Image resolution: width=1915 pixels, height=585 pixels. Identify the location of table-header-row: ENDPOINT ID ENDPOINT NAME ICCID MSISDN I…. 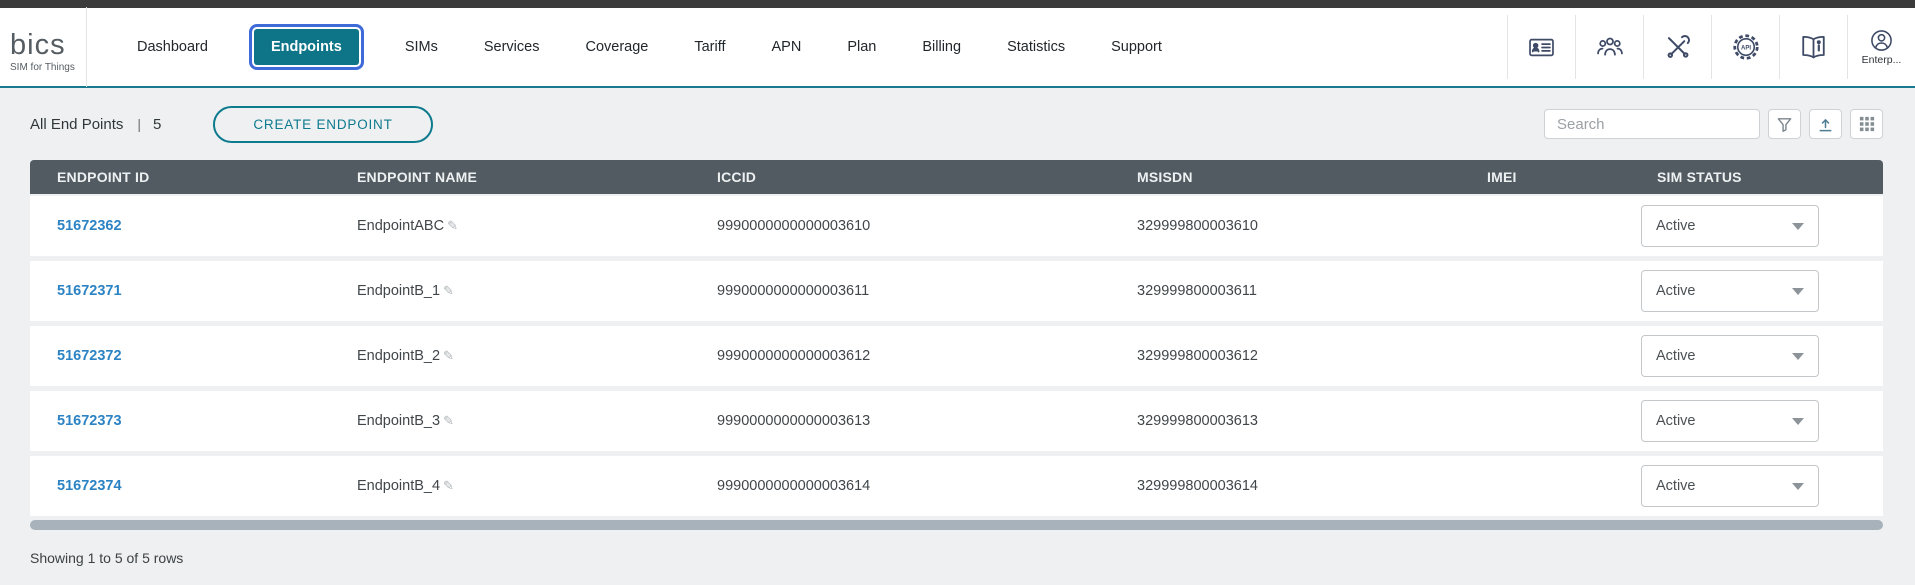
(956, 177).